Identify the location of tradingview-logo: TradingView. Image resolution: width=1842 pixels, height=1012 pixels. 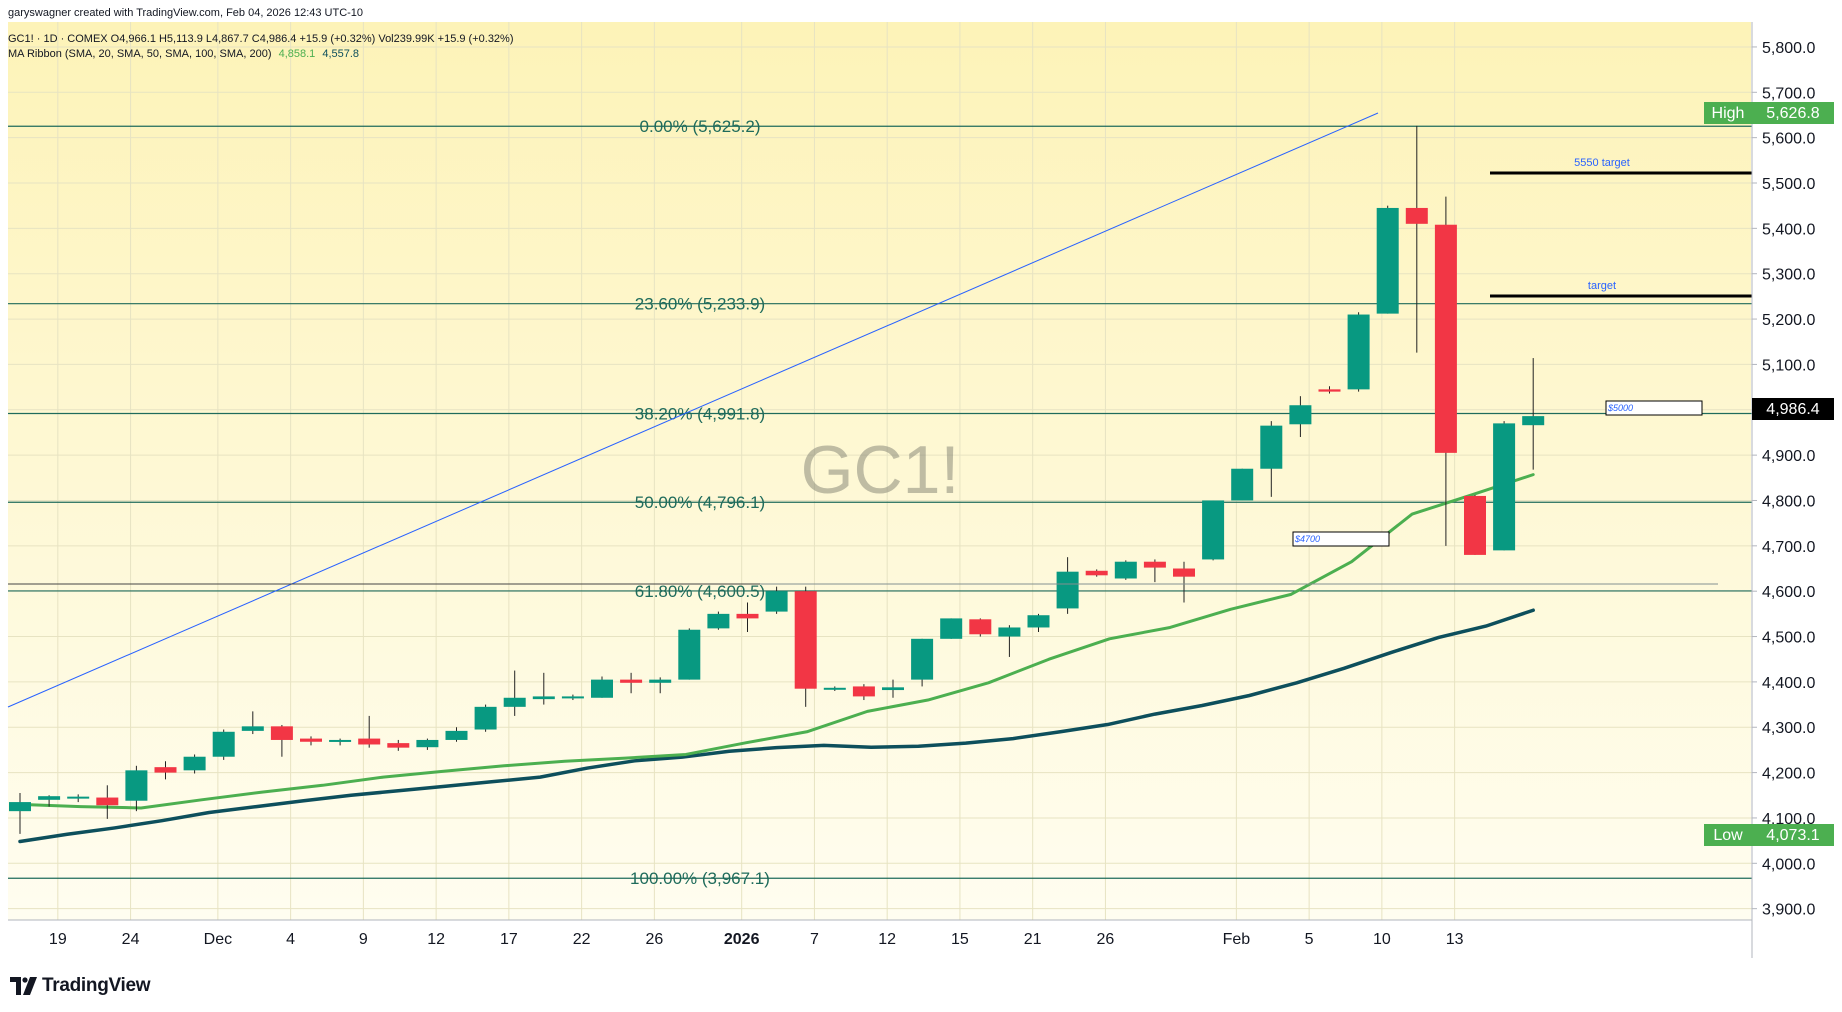
(80, 986).